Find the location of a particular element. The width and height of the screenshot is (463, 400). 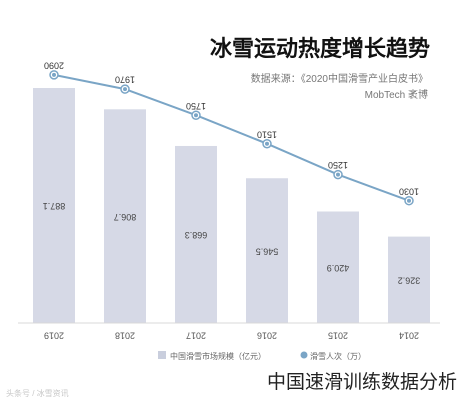

chart-title: 冰雪运动热度增长趋势 is located at coordinates (320, 49).